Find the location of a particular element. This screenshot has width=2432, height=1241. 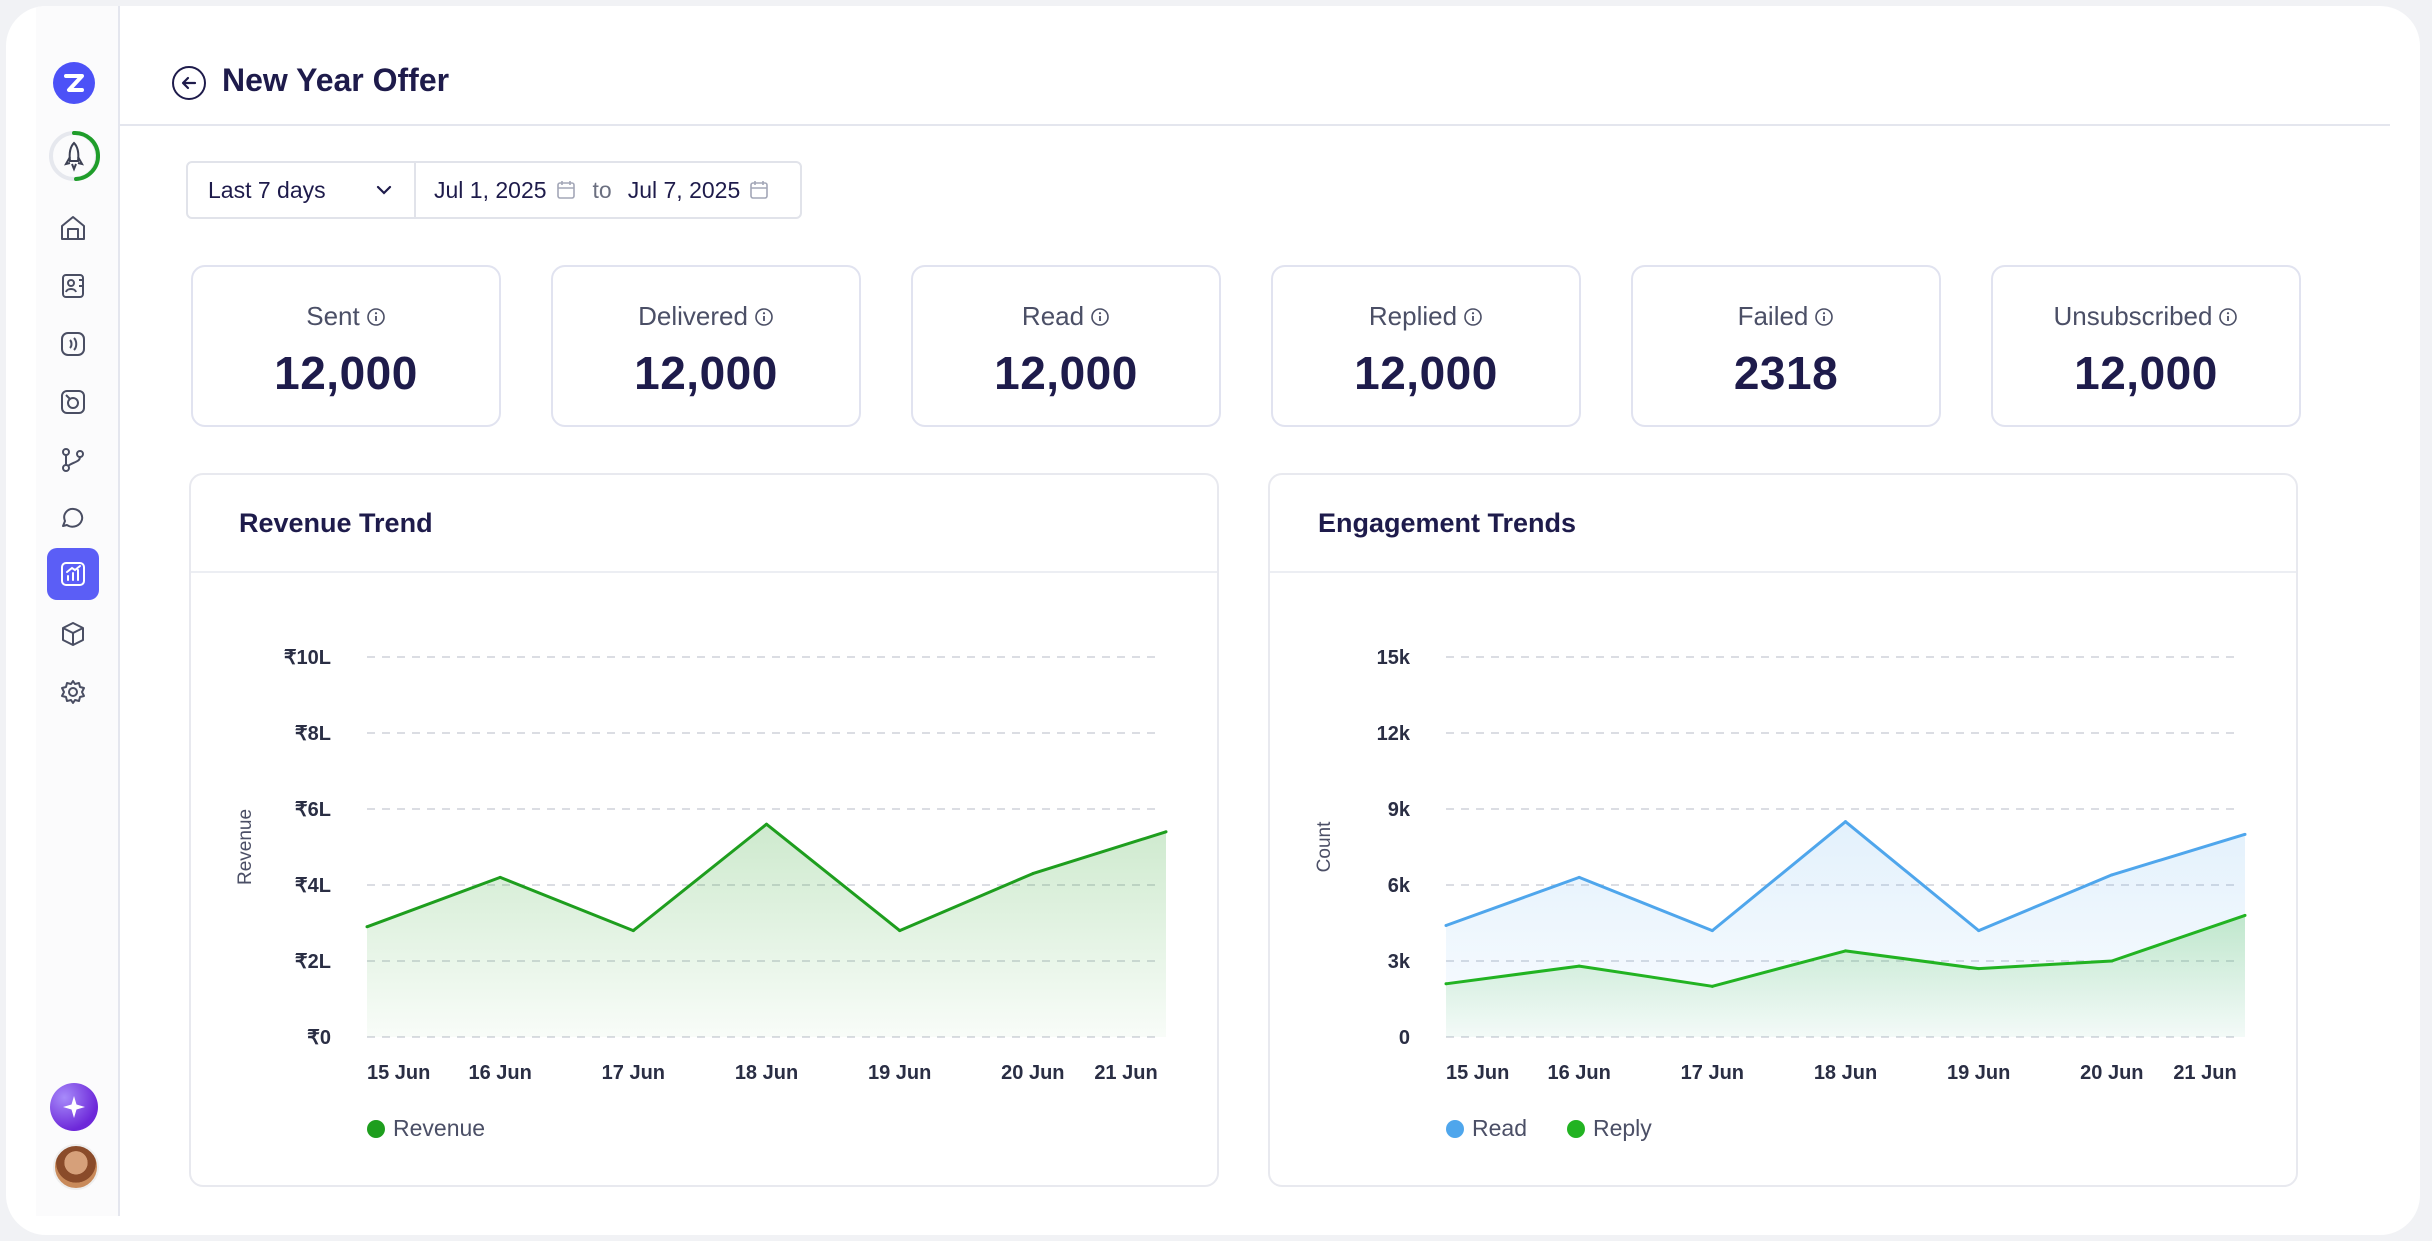

onboarding-progress-icon is located at coordinates (74, 156).